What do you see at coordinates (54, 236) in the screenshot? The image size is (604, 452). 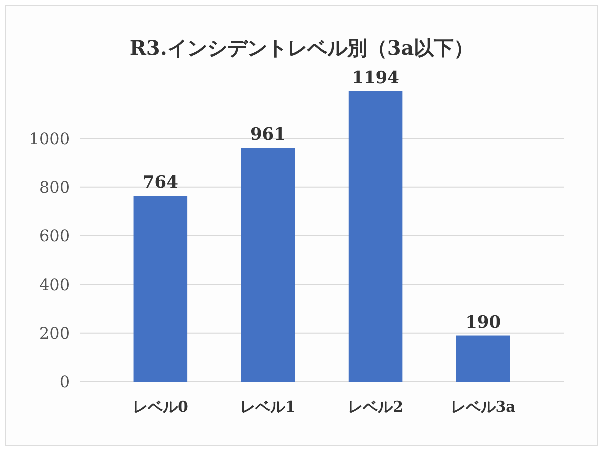 I see `y-tick-label: 600` at bounding box center [54, 236].